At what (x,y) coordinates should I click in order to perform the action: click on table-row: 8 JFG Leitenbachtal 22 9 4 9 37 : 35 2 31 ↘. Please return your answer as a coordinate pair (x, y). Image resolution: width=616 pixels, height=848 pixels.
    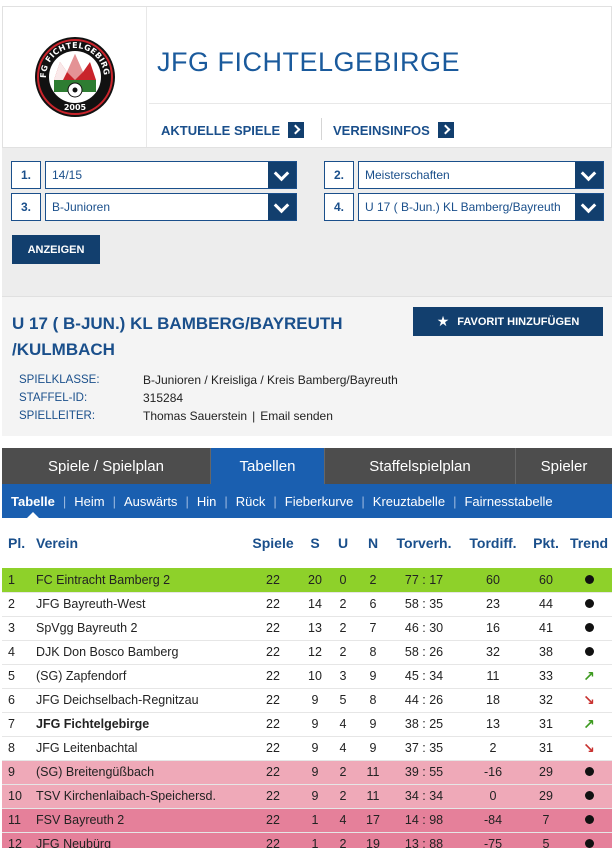
    Looking at the image, I should click on (307, 748).